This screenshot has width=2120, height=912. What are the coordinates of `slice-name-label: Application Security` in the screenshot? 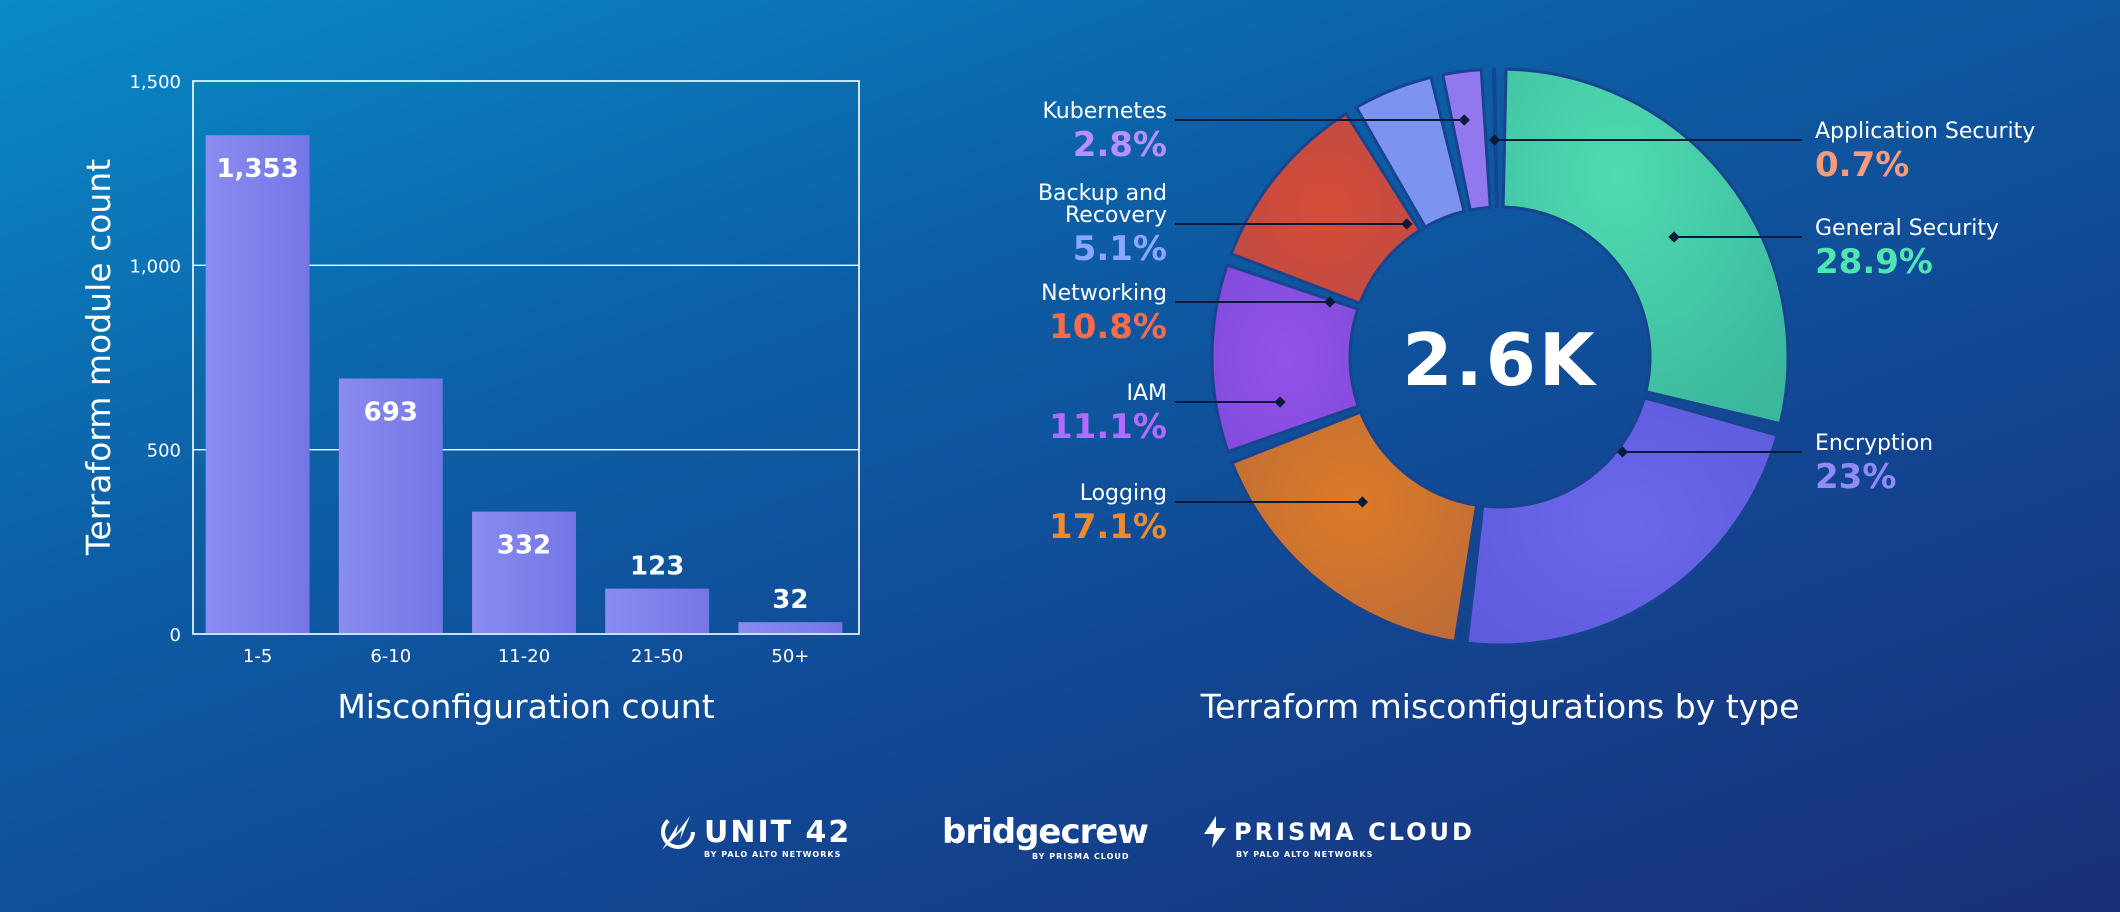 It's located at (1925, 131).